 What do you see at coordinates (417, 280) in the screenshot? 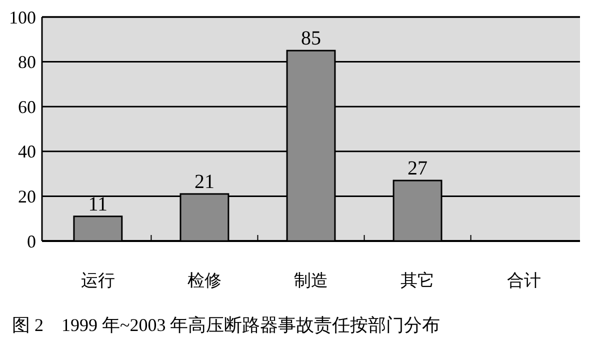
I see `x-tick-label: 其它` at bounding box center [417, 280].